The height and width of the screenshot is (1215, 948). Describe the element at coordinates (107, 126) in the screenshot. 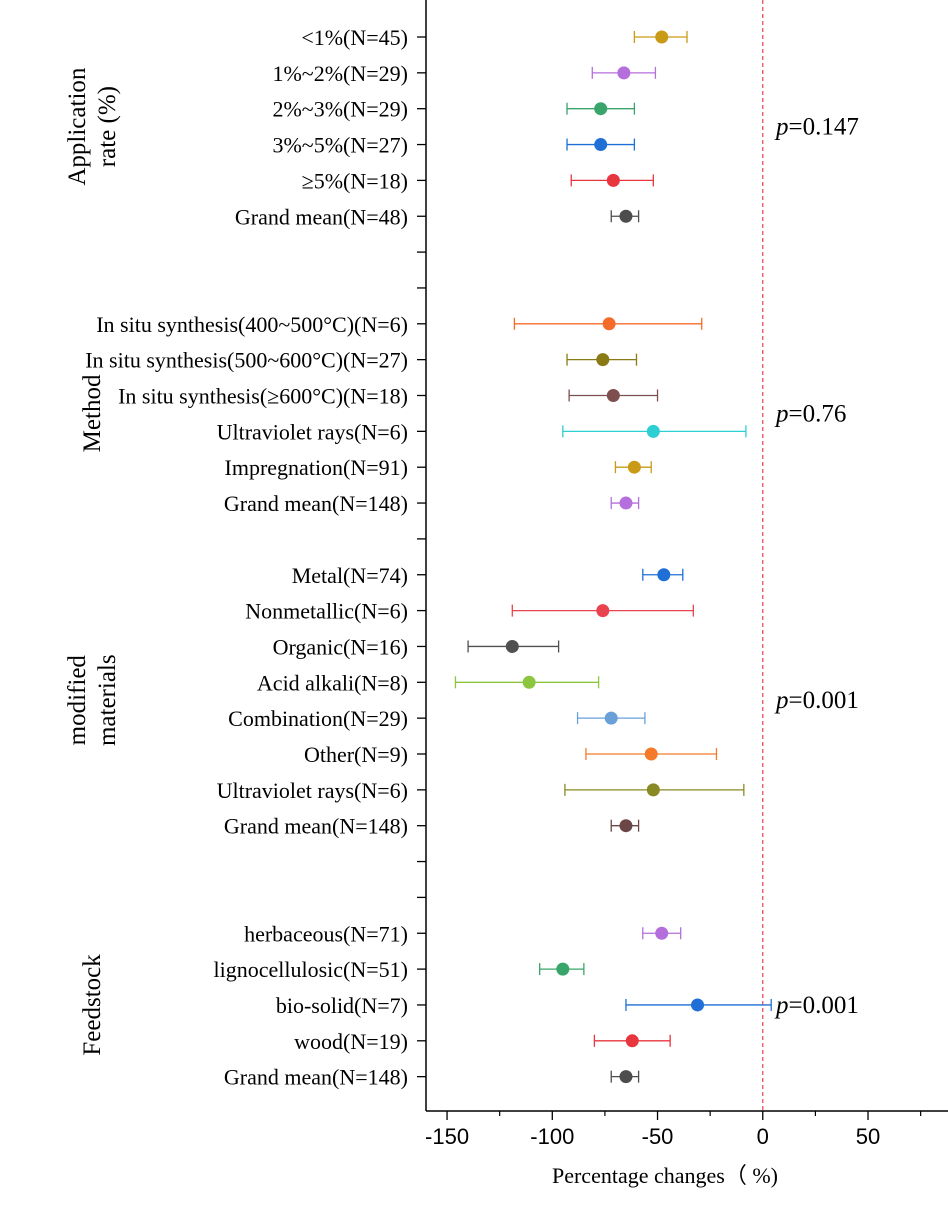

I see `group-label-line: rate (%)` at that location.